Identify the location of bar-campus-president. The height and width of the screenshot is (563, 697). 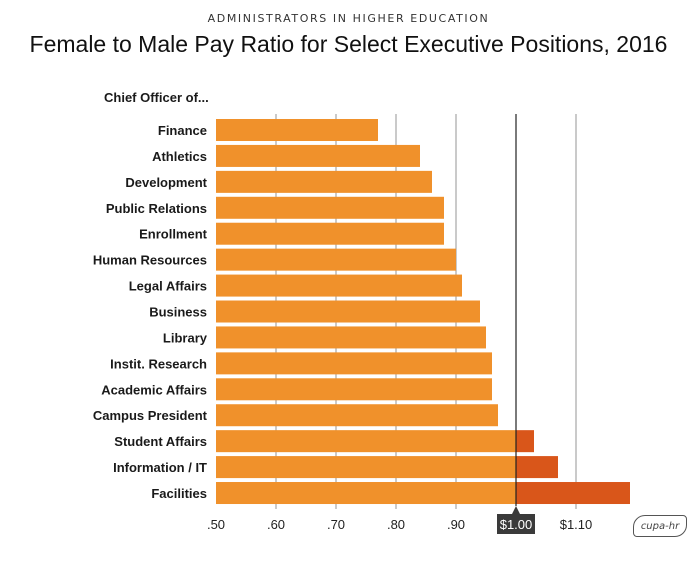
(357, 415).